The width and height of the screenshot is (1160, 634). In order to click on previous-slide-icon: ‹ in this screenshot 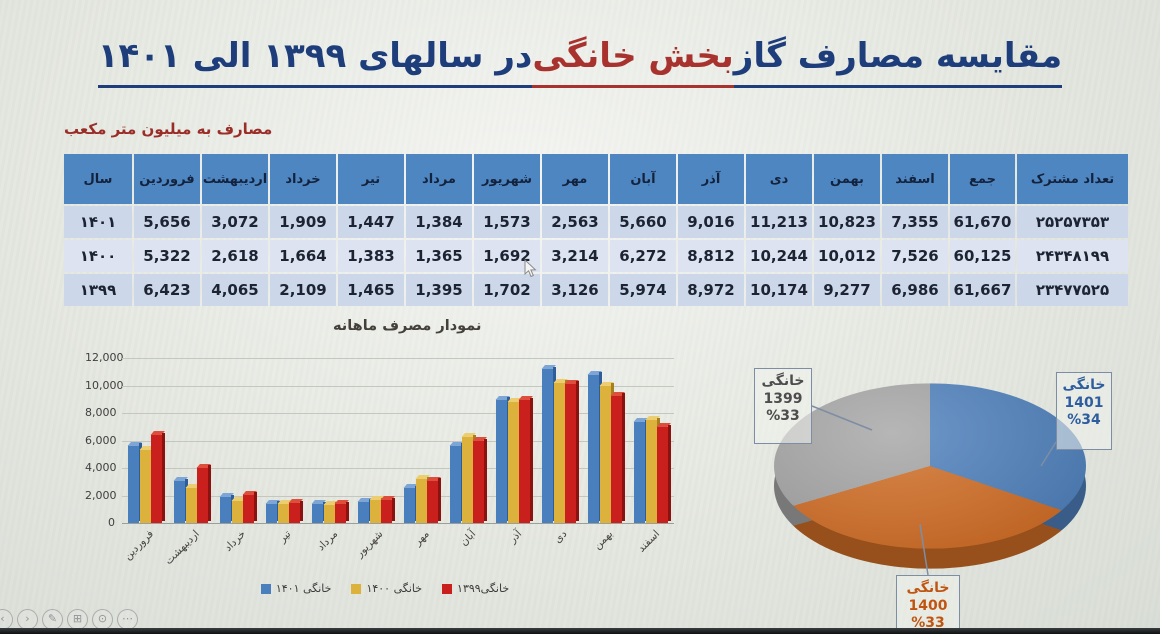, I will do `click(2, 618)`.